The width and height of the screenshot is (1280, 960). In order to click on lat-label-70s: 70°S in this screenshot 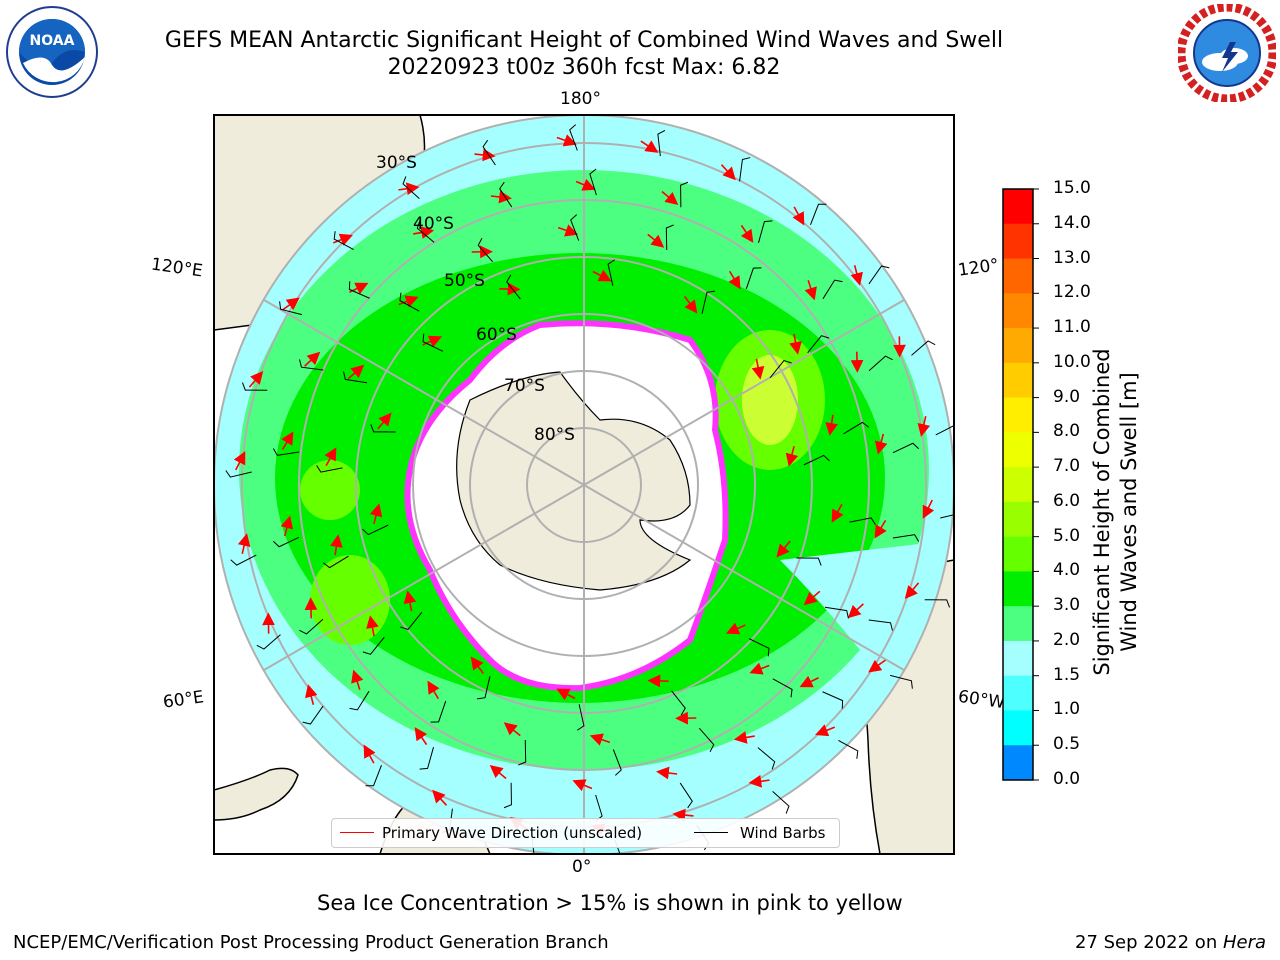, I will do `click(524, 386)`.